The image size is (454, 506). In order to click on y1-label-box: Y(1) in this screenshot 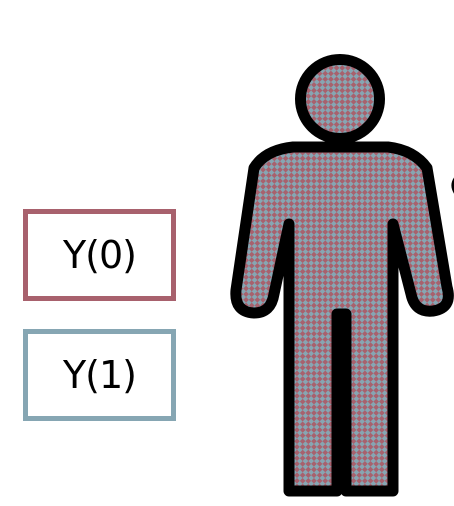, I will do `click(99, 375)`.